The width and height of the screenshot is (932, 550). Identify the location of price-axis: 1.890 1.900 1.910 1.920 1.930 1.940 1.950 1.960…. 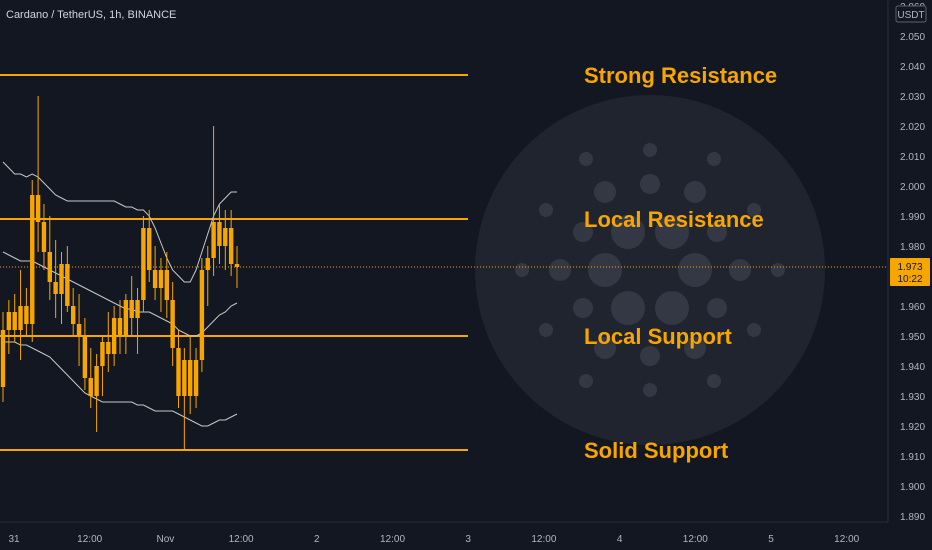
(909, 275).